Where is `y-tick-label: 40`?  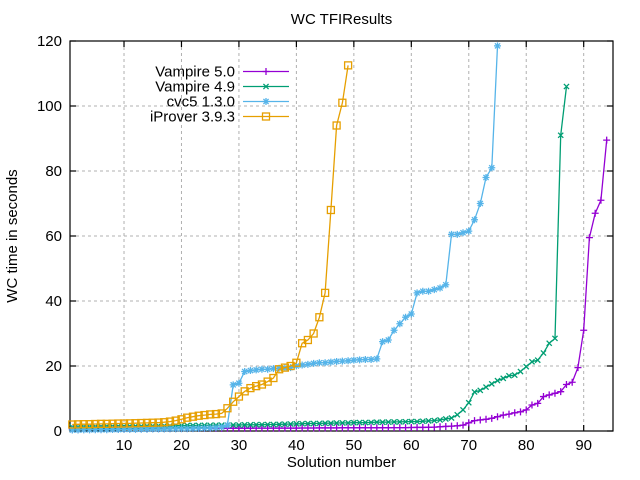
y-tick-label: 40 is located at coordinates (53, 301).